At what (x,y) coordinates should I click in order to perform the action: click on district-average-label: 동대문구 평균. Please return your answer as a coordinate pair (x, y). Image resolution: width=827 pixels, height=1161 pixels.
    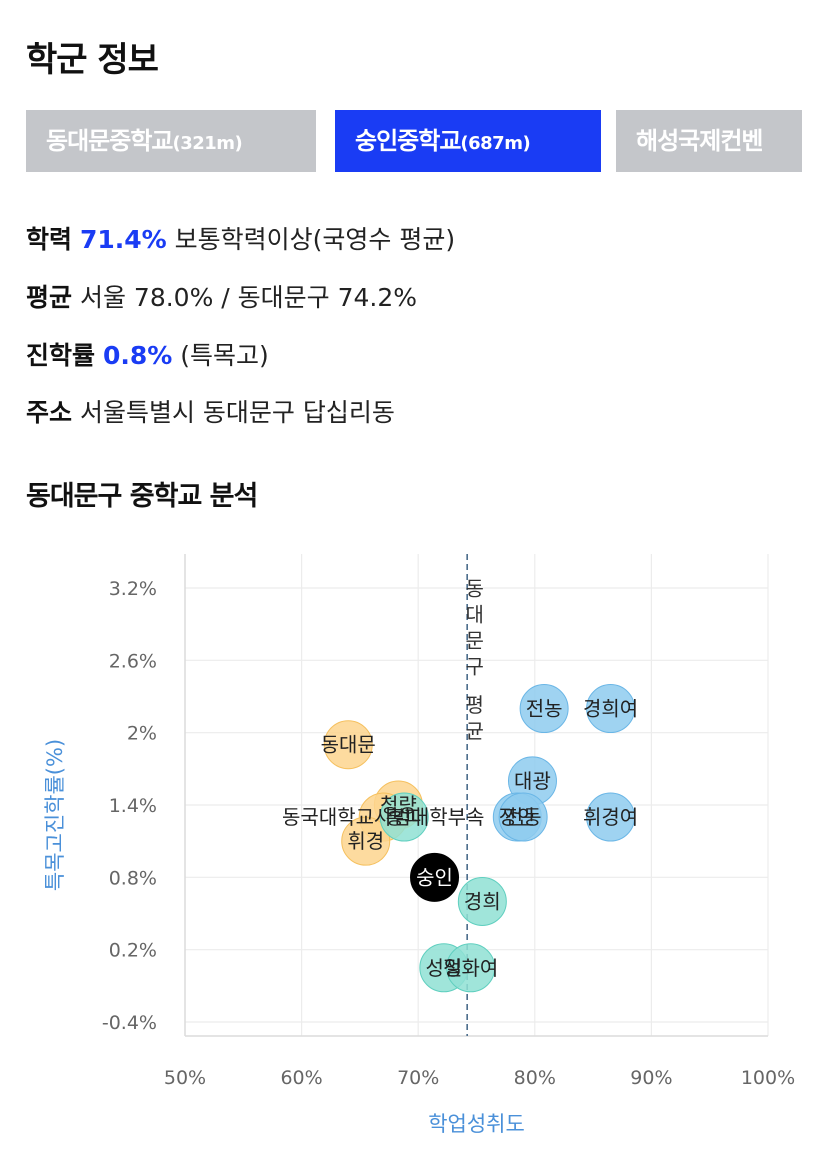
    Looking at the image, I should click on (473, 662).